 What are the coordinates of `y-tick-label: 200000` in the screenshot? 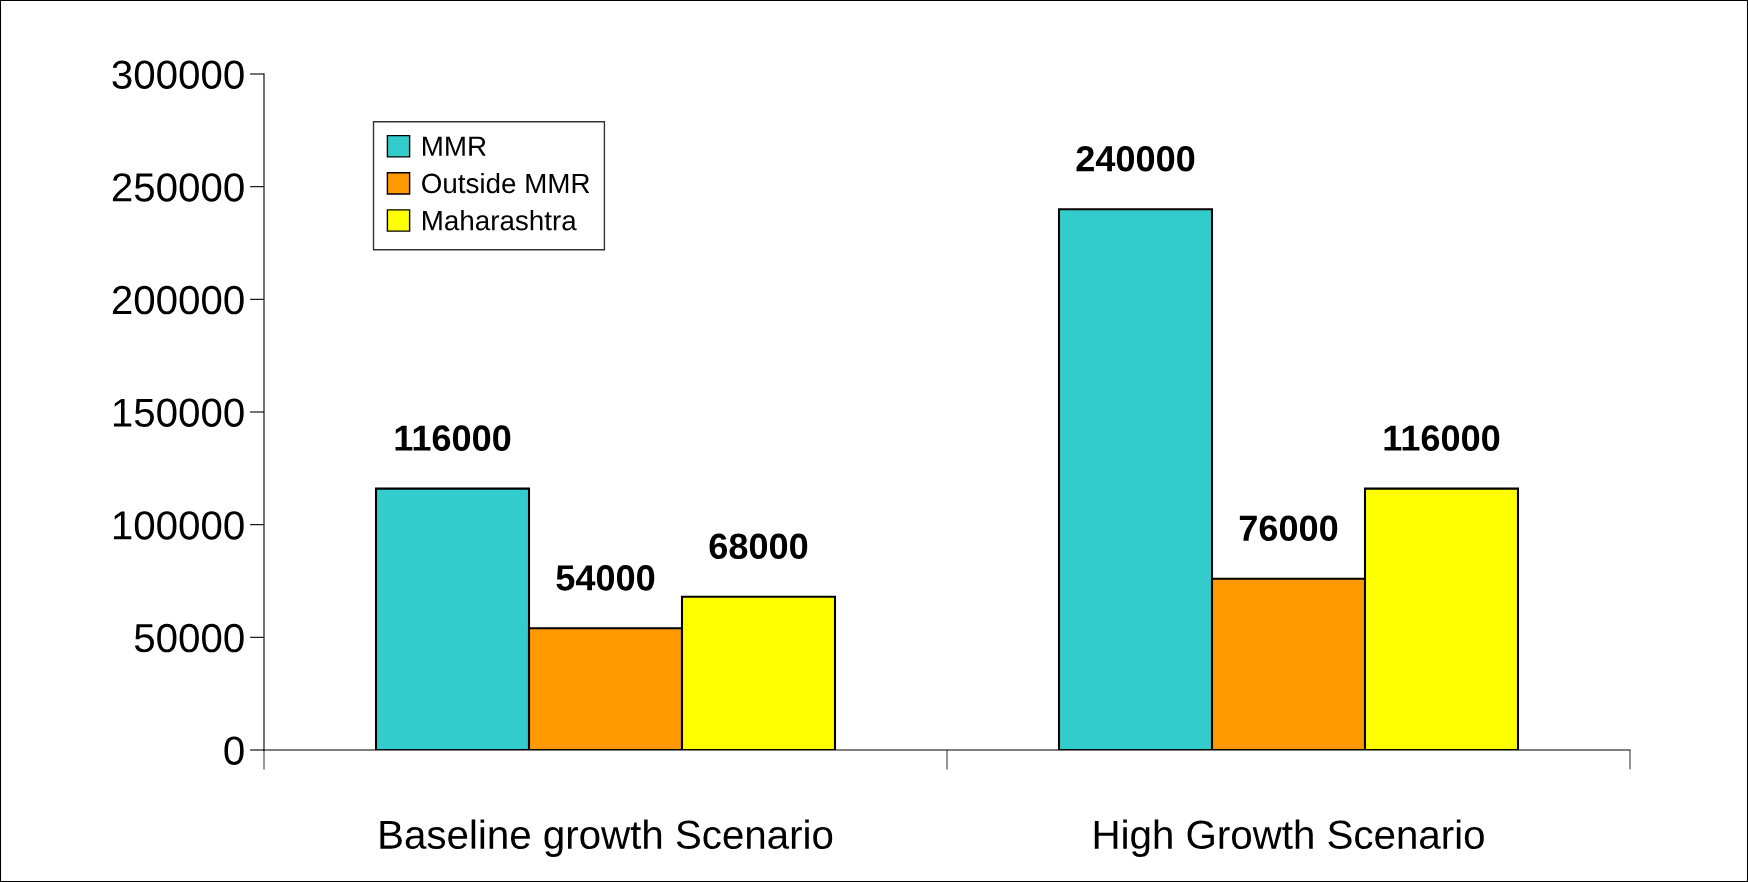 It's located at (178, 300).